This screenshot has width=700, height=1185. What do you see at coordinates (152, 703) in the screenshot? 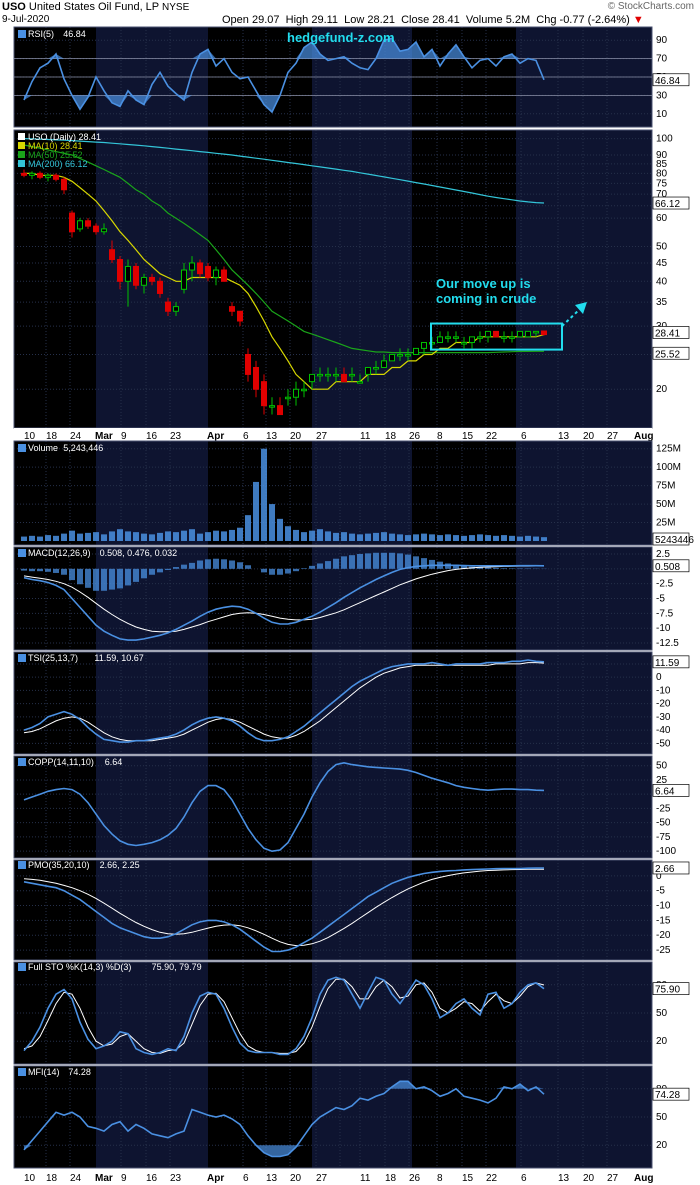
I see `tsi-month-band` at bounding box center [152, 703].